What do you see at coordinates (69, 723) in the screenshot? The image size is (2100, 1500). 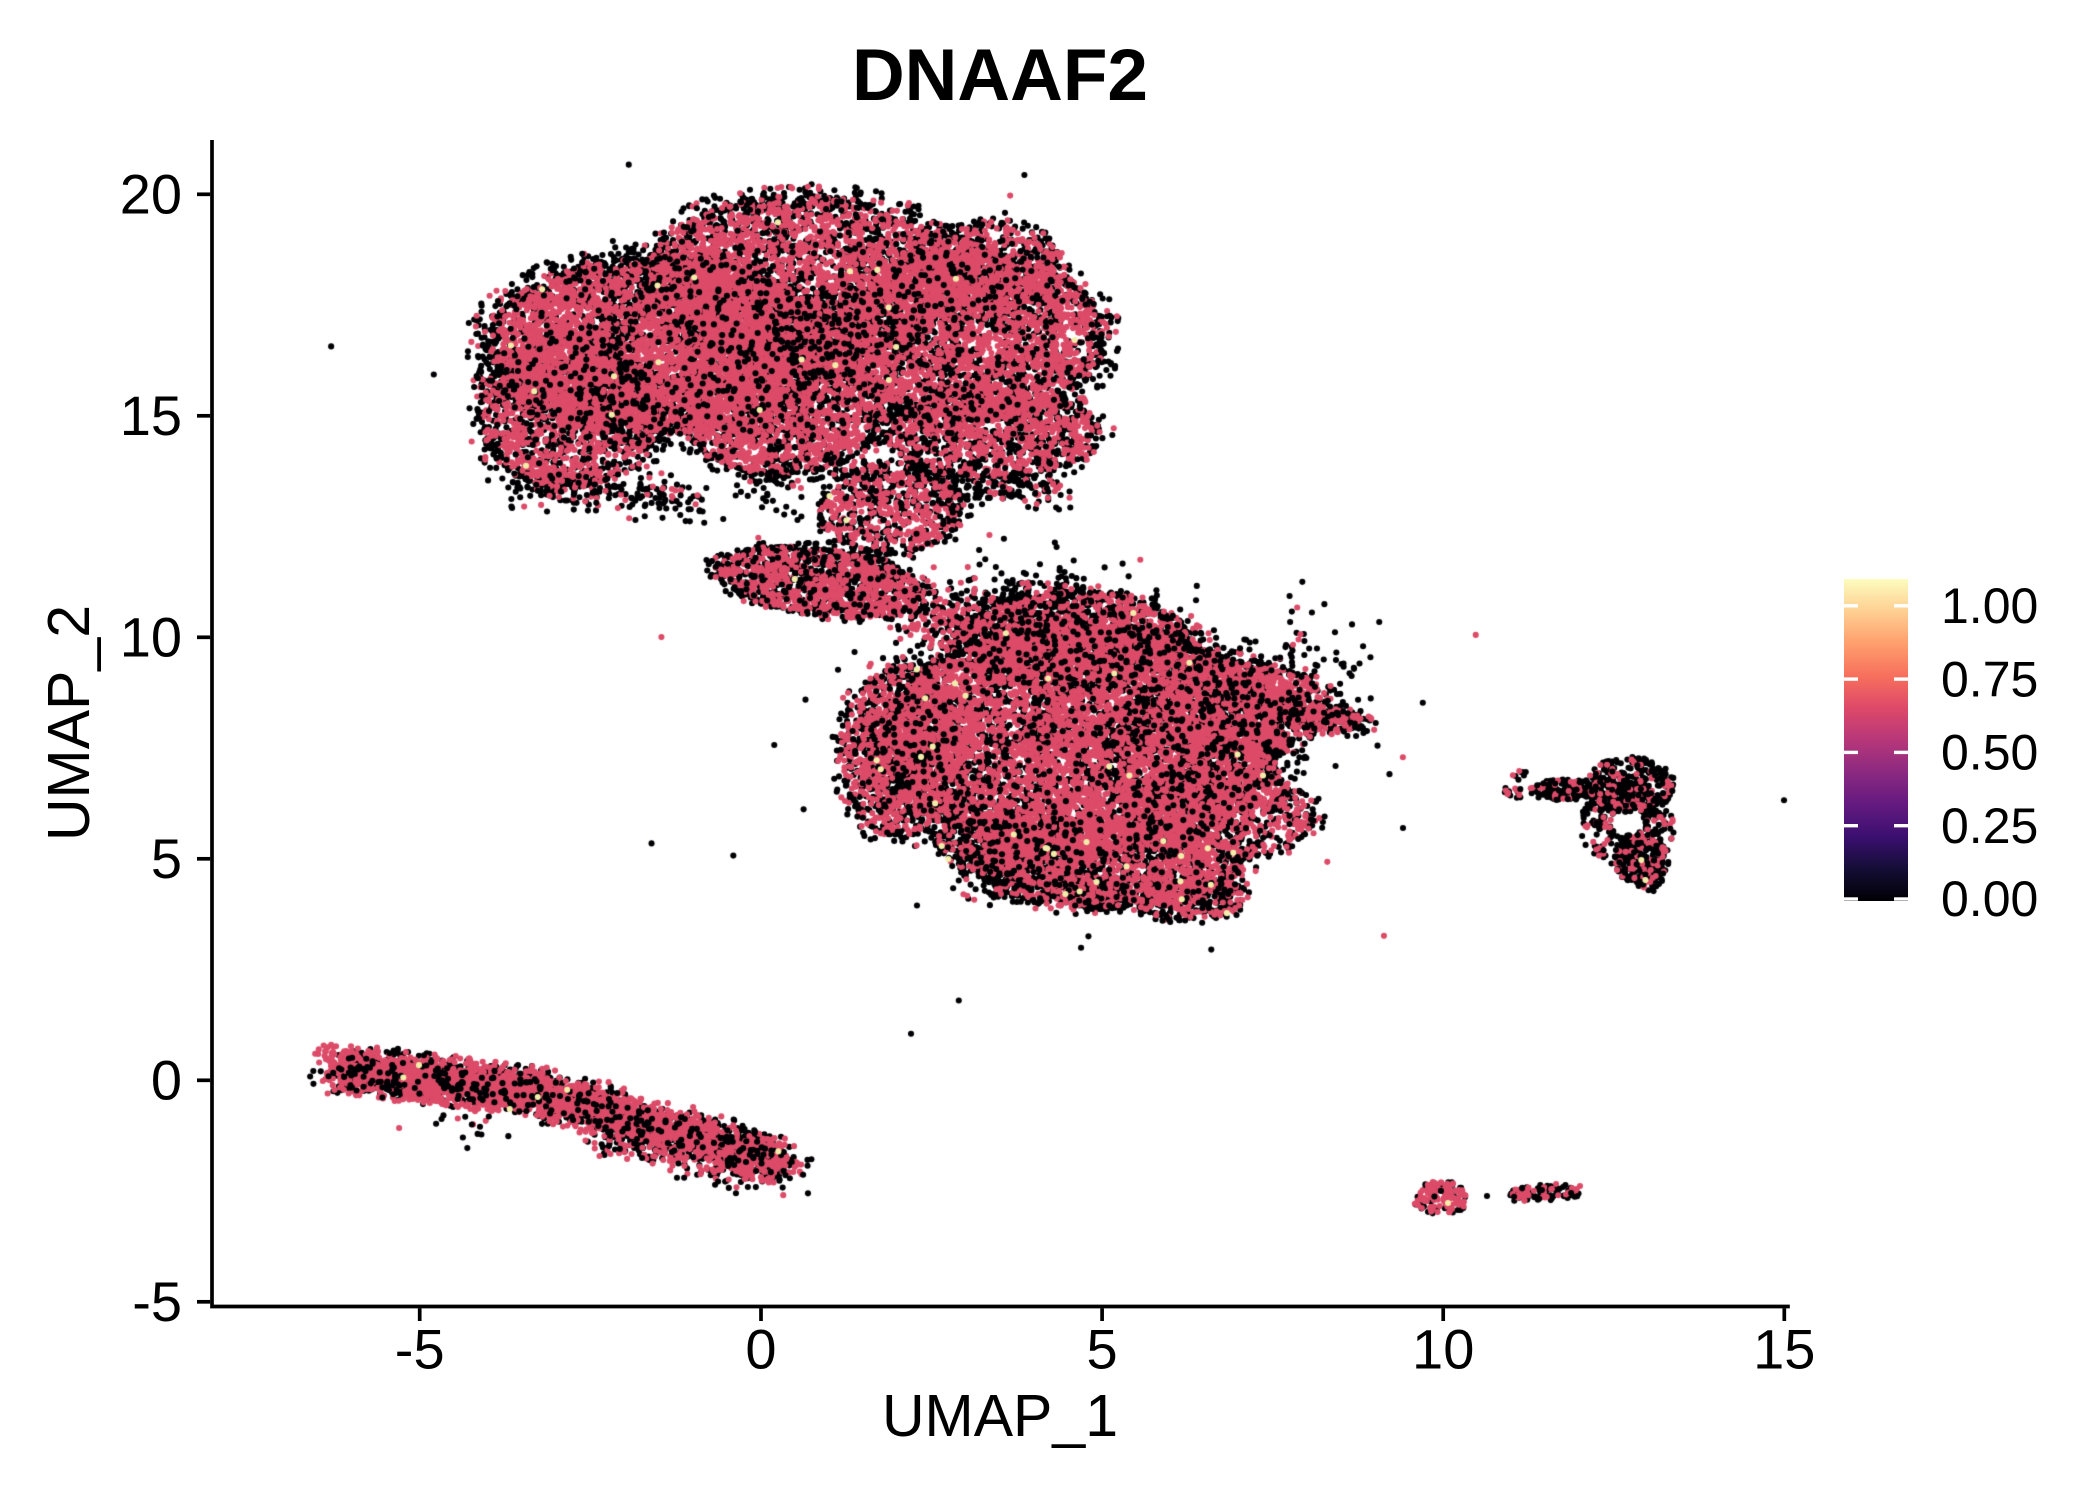 I see `svg-text: UMAP_2` at bounding box center [69, 723].